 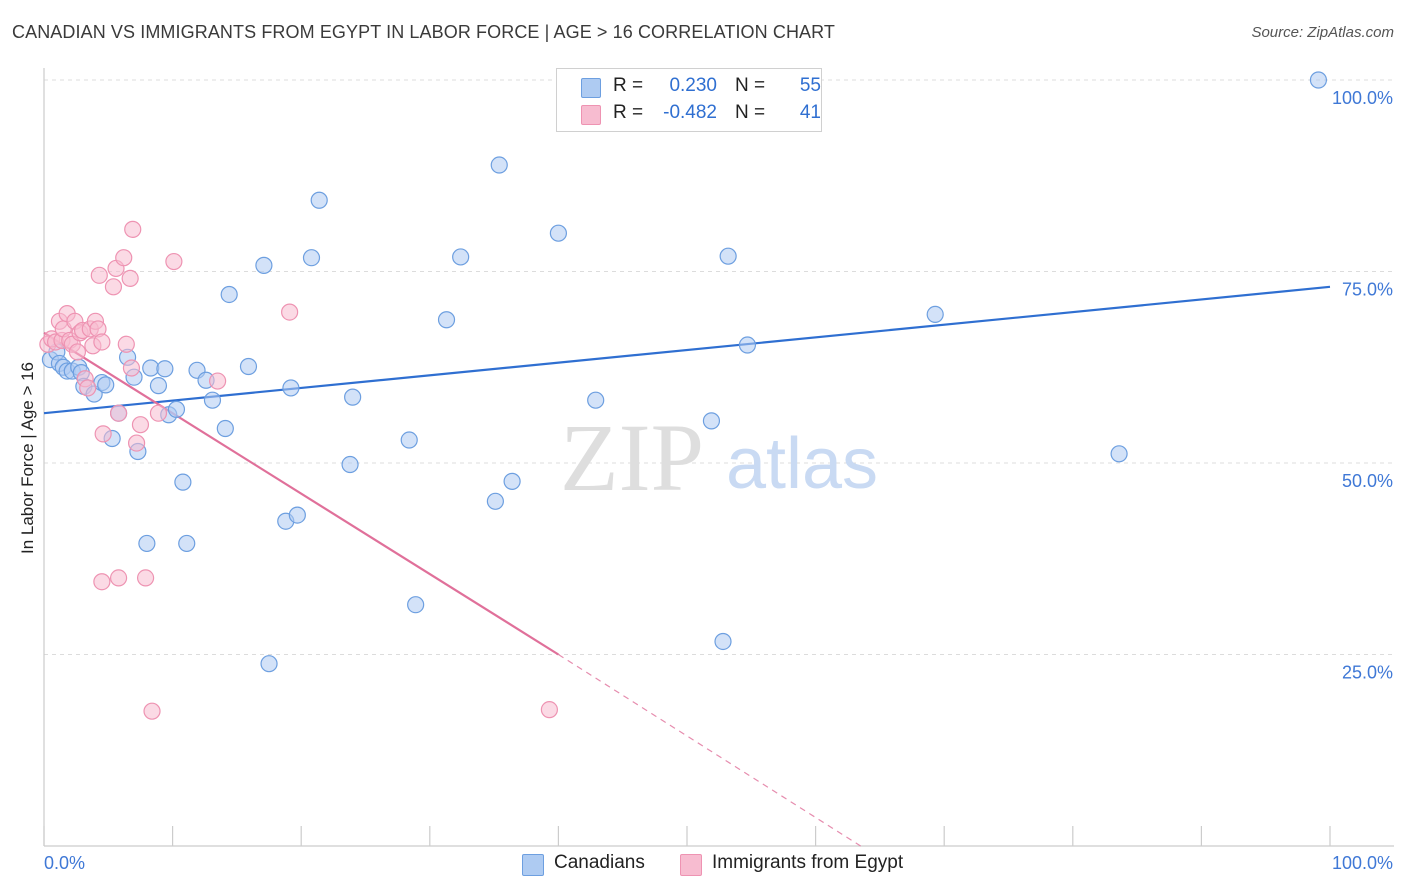 What do you see at coordinates (810, 85) in the screenshot?
I see `canadians-n-value: 55` at bounding box center [810, 85].